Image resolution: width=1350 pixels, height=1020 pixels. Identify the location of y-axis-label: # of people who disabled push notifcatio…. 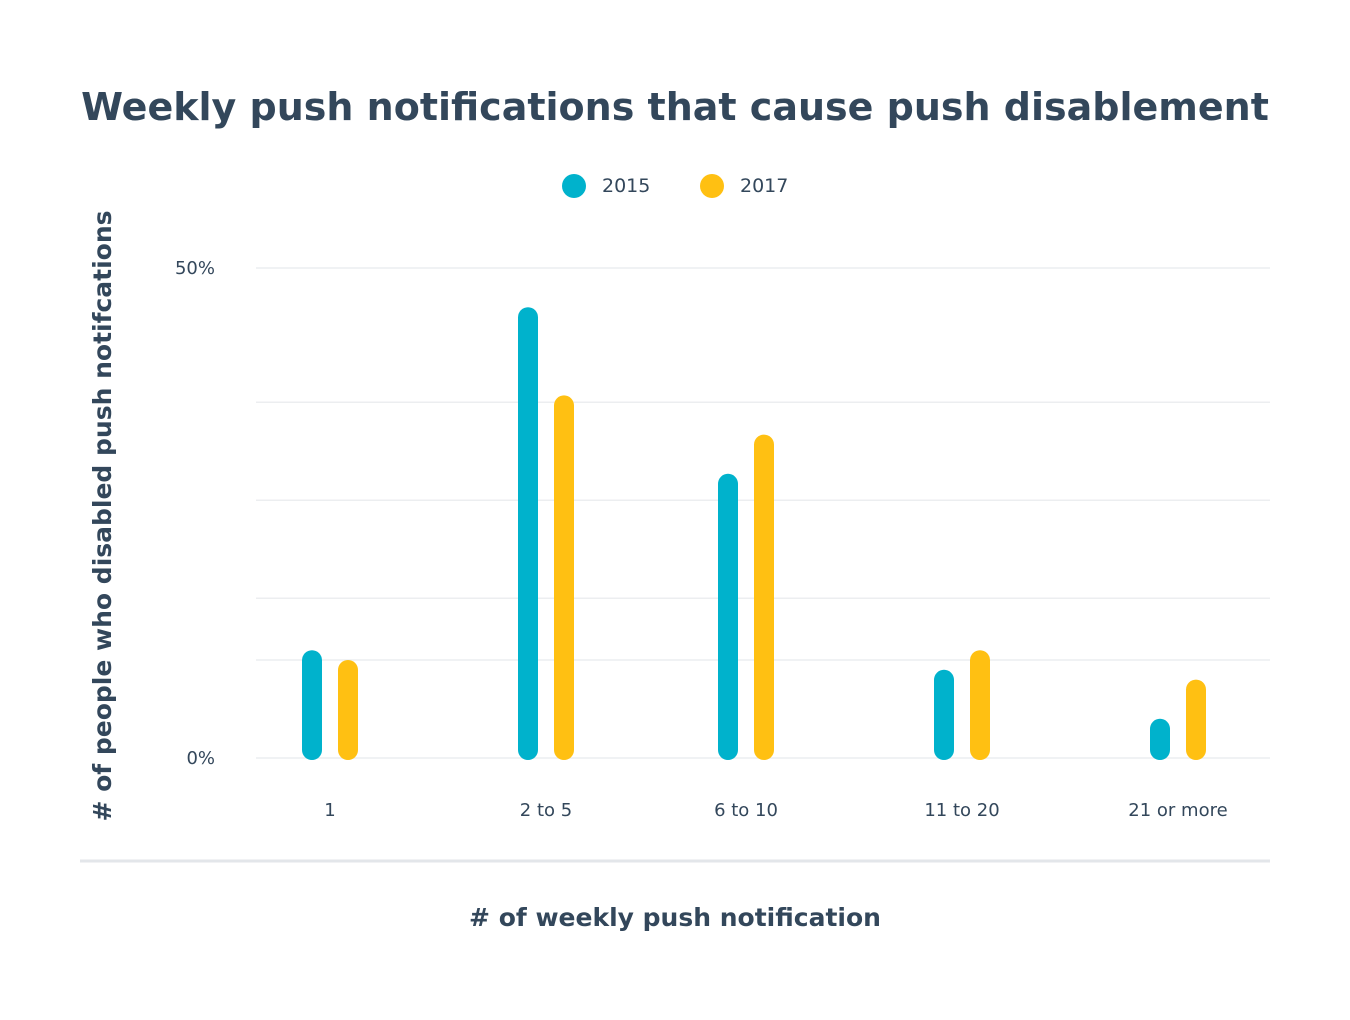
(102, 515).